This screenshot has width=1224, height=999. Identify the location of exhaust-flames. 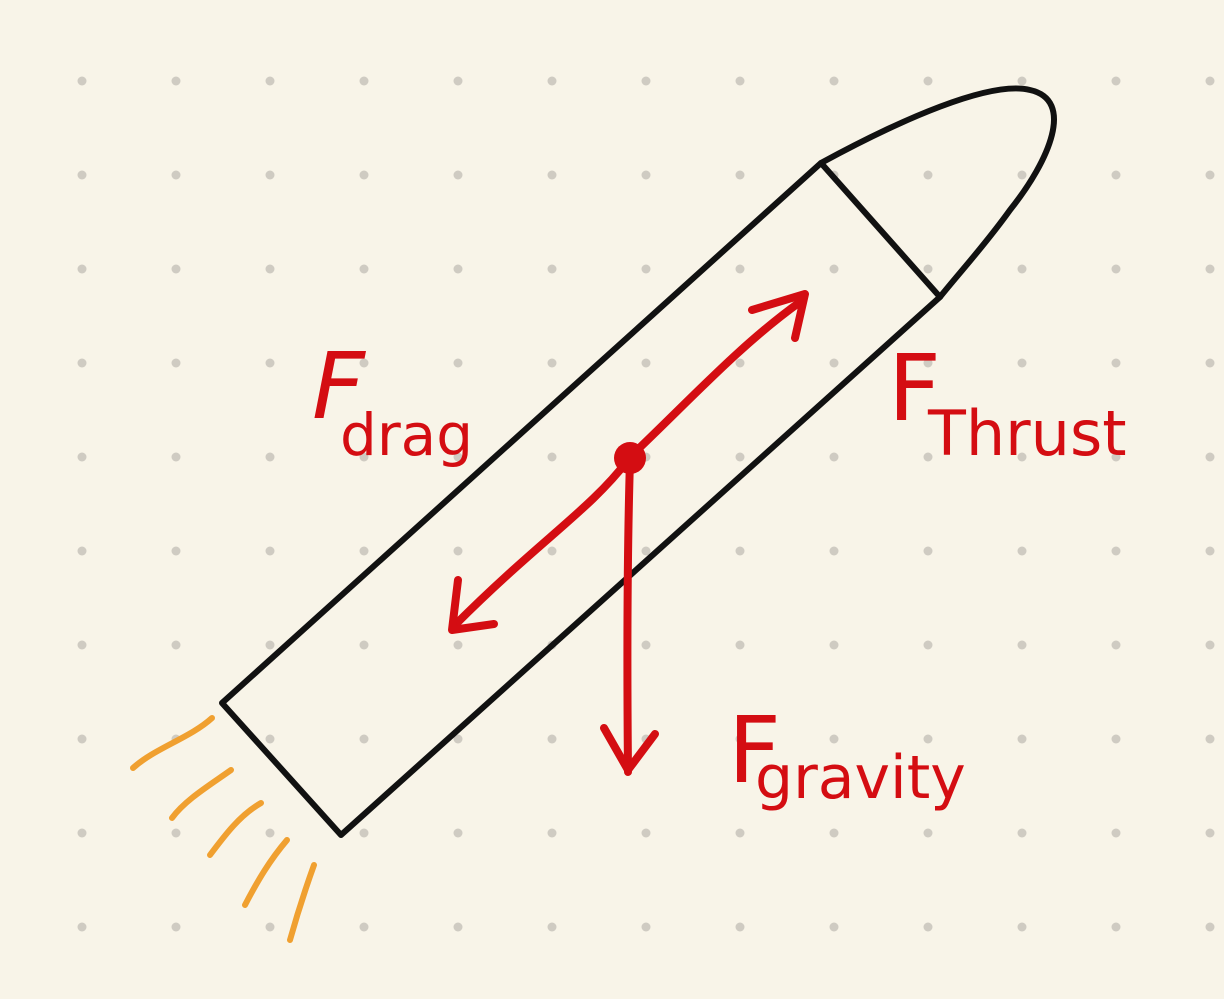
(223, 829).